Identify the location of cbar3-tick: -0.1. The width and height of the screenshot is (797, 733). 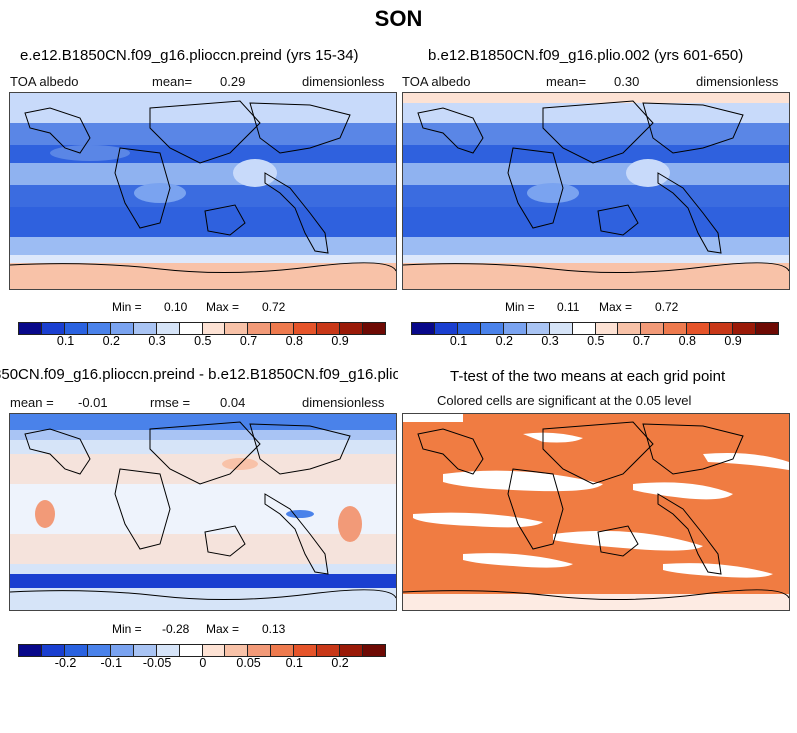
(111, 663).